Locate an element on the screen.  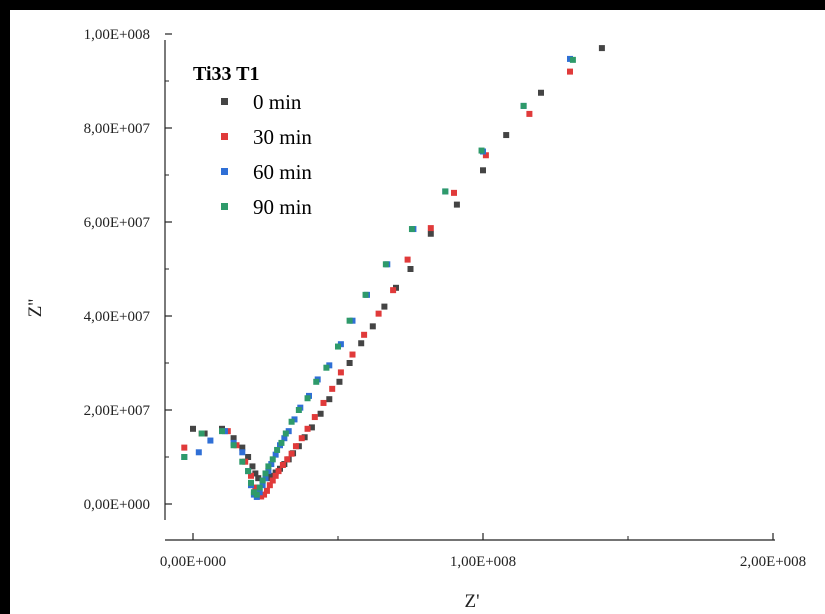
y-tick-label: 1,00E+008 is located at coordinates (117, 35).